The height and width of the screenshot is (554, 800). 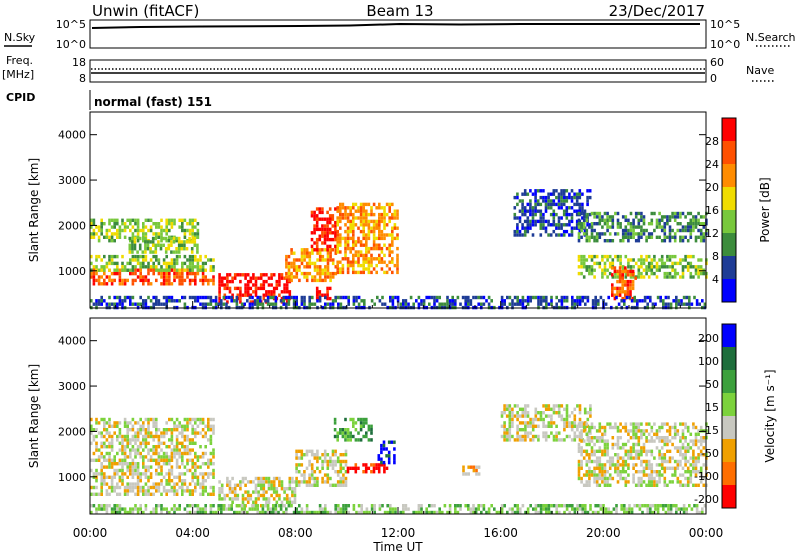 What do you see at coordinates (729, 416) in the screenshot?
I see `velocity-colorbar-frame` at bounding box center [729, 416].